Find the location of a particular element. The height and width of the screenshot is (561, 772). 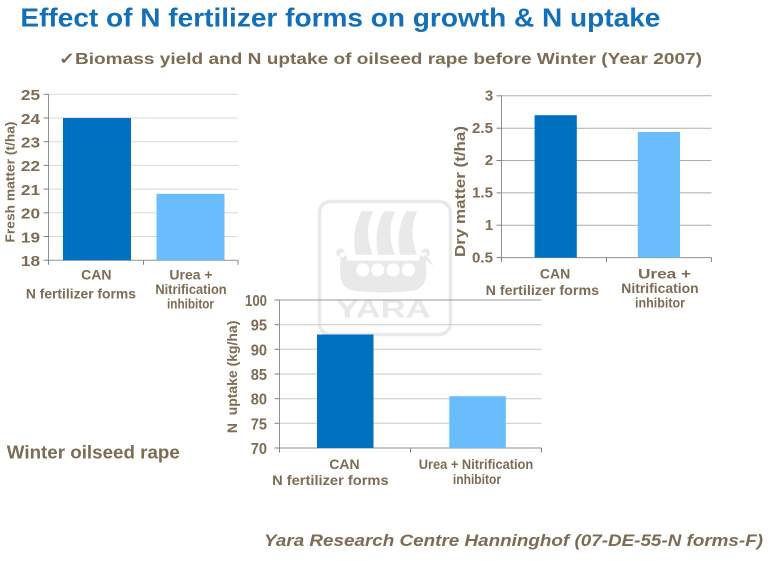

svg-text: 100 is located at coordinates (256, 301).